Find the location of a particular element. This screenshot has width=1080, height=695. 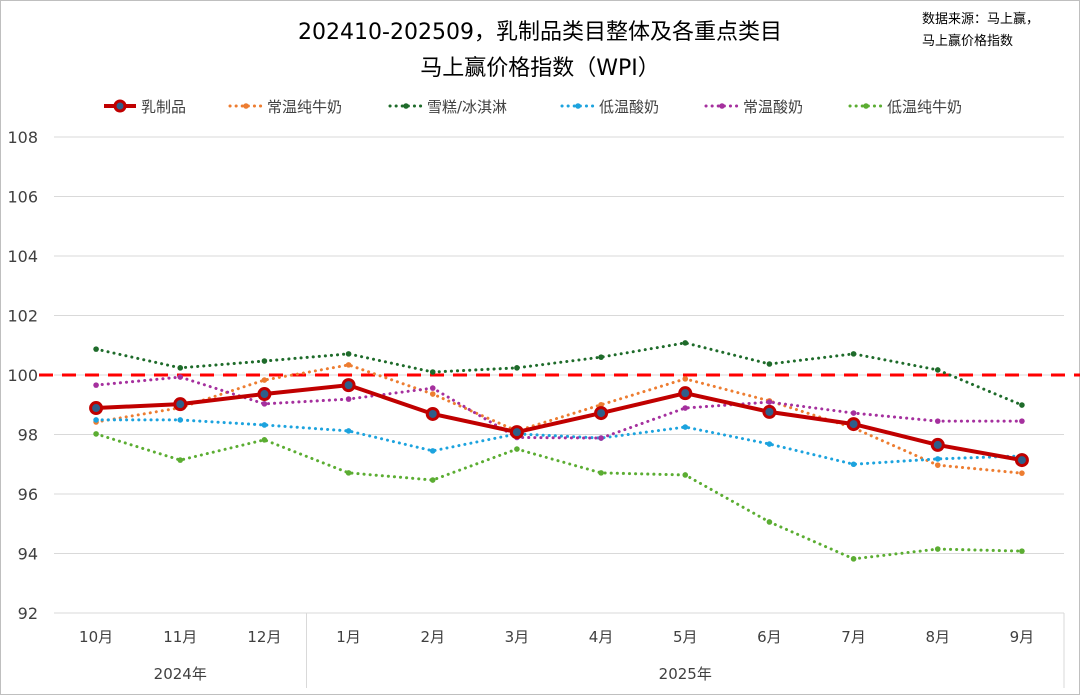

y-tick-label: 102 is located at coordinates (22, 316).